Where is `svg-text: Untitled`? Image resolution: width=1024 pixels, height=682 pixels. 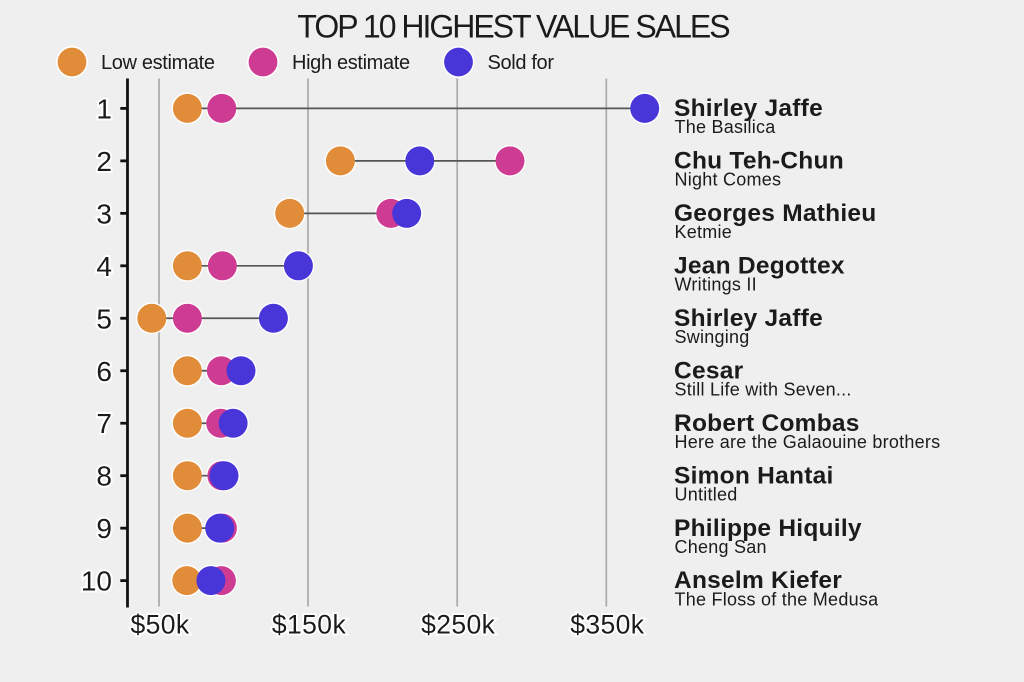 svg-text: Untitled is located at coordinates (706, 494).